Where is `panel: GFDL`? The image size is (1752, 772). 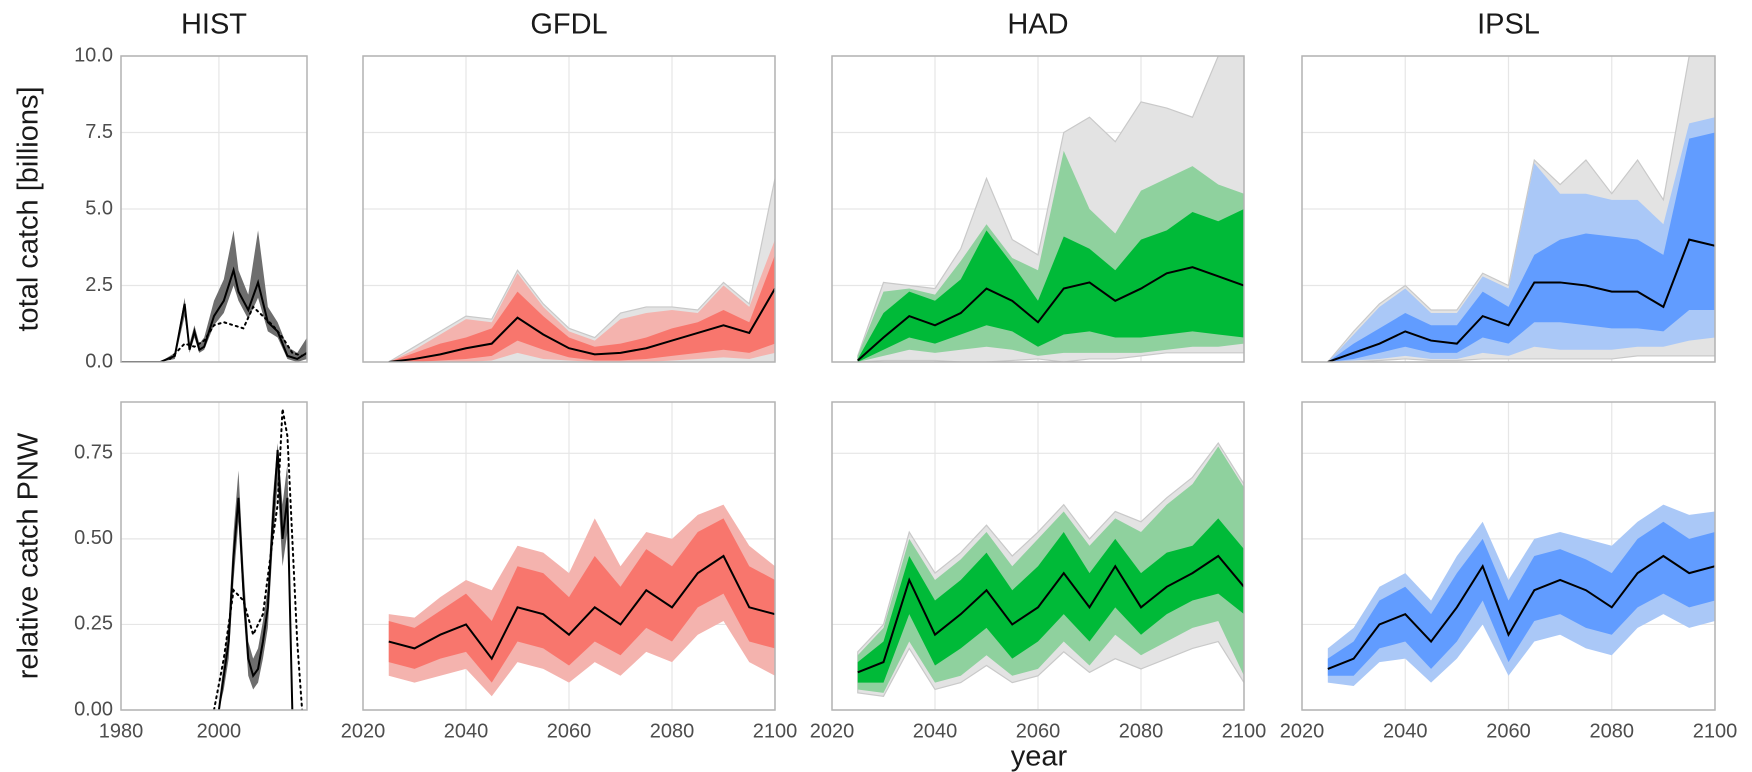
panel: GFDL is located at coordinates (569, 186).